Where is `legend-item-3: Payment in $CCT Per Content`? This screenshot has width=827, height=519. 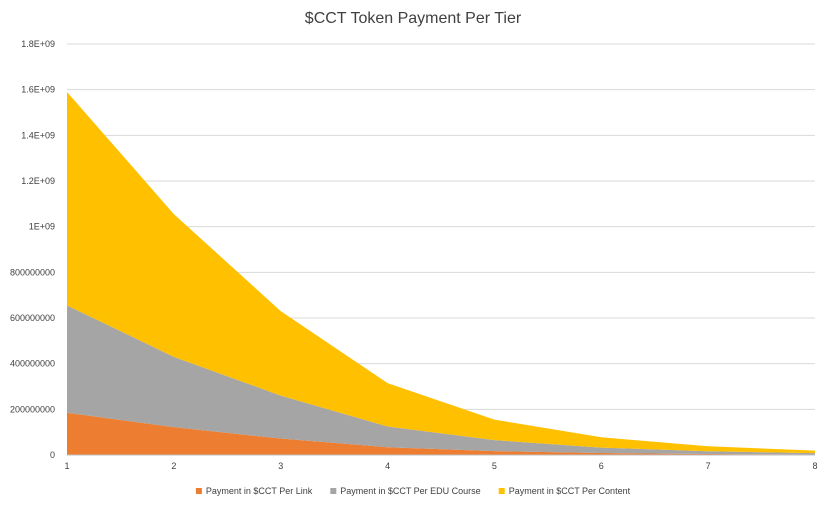 legend-item-3: Payment in $CCT Per Content is located at coordinates (564, 491).